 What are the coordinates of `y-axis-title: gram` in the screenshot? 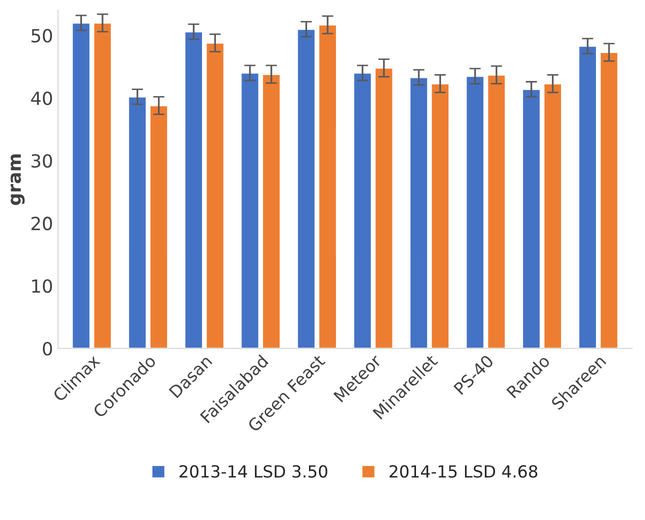 It's located at (17, 179).